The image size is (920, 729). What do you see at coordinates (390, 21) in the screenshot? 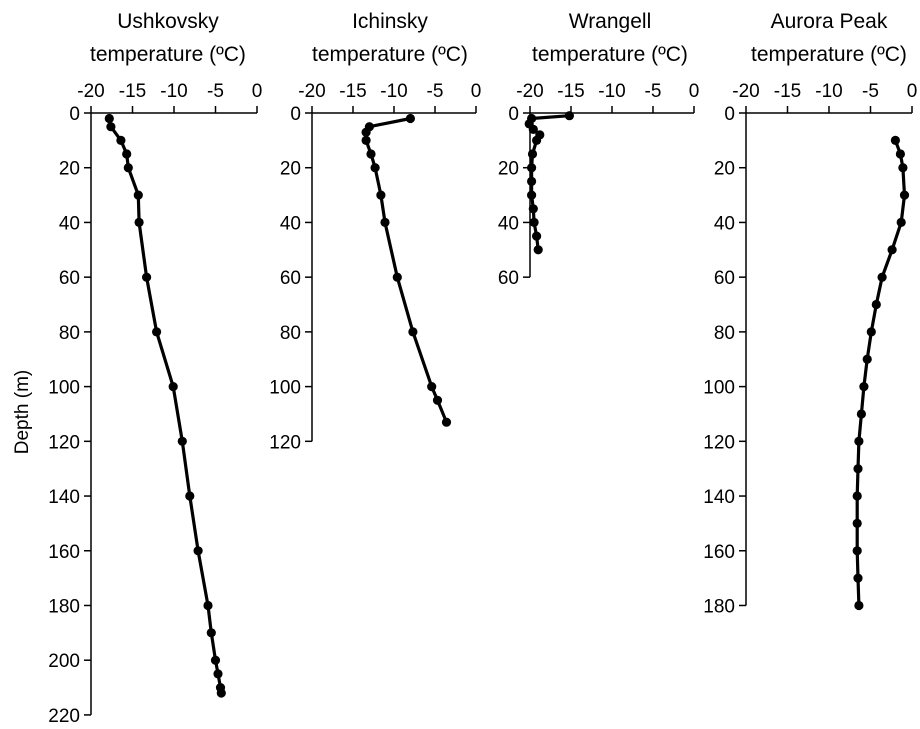
I see `panel-title: Ichinsky` at bounding box center [390, 21].